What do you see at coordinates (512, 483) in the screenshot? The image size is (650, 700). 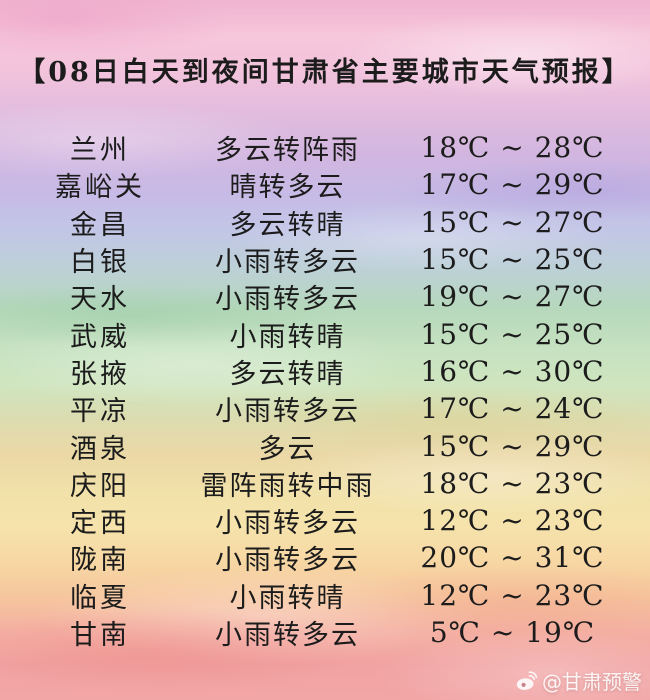 I see `temperature-range: 18℃ ~ 23℃` at bounding box center [512, 483].